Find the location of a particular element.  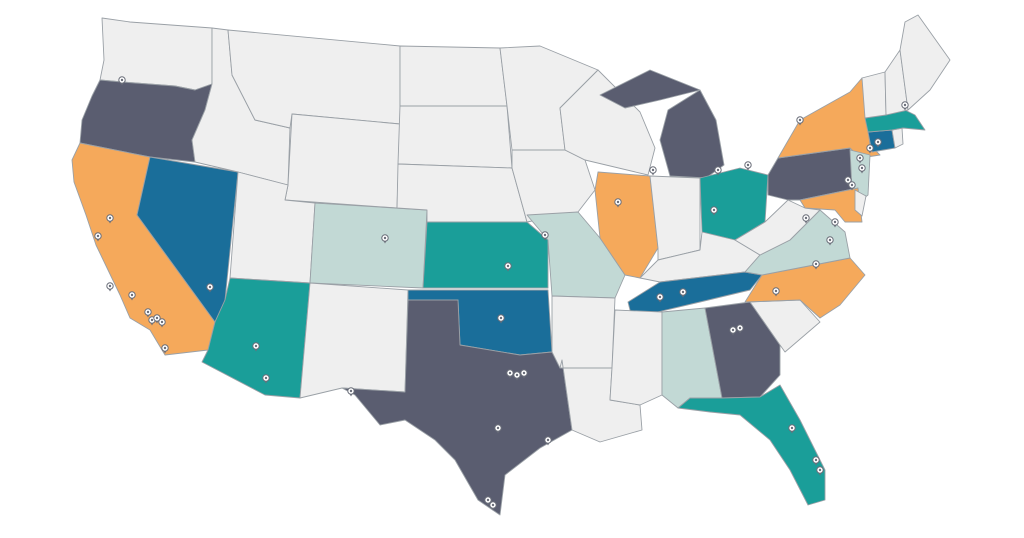

state-vermont is located at coordinates (874, 95).